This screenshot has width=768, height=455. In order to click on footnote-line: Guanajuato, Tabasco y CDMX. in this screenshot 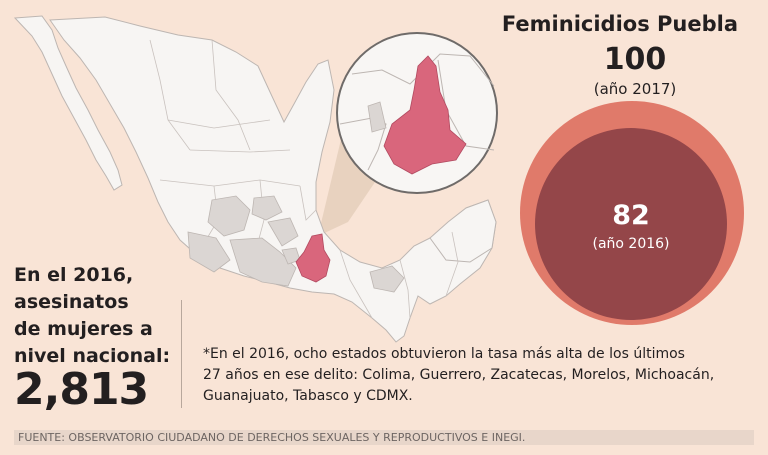, I will do `click(308, 396)`.